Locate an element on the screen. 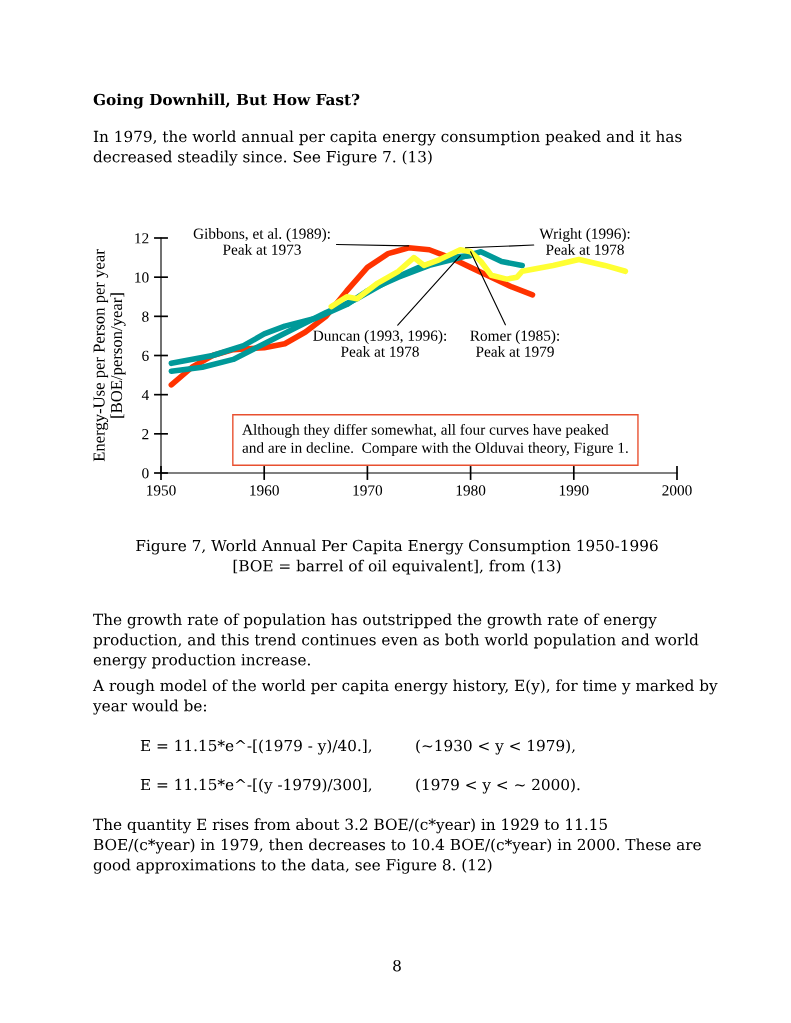 This screenshot has width=791, height=1023. text: E = 11.15*e^-[(1979 - y)/40.], is located at coordinates (256, 747).